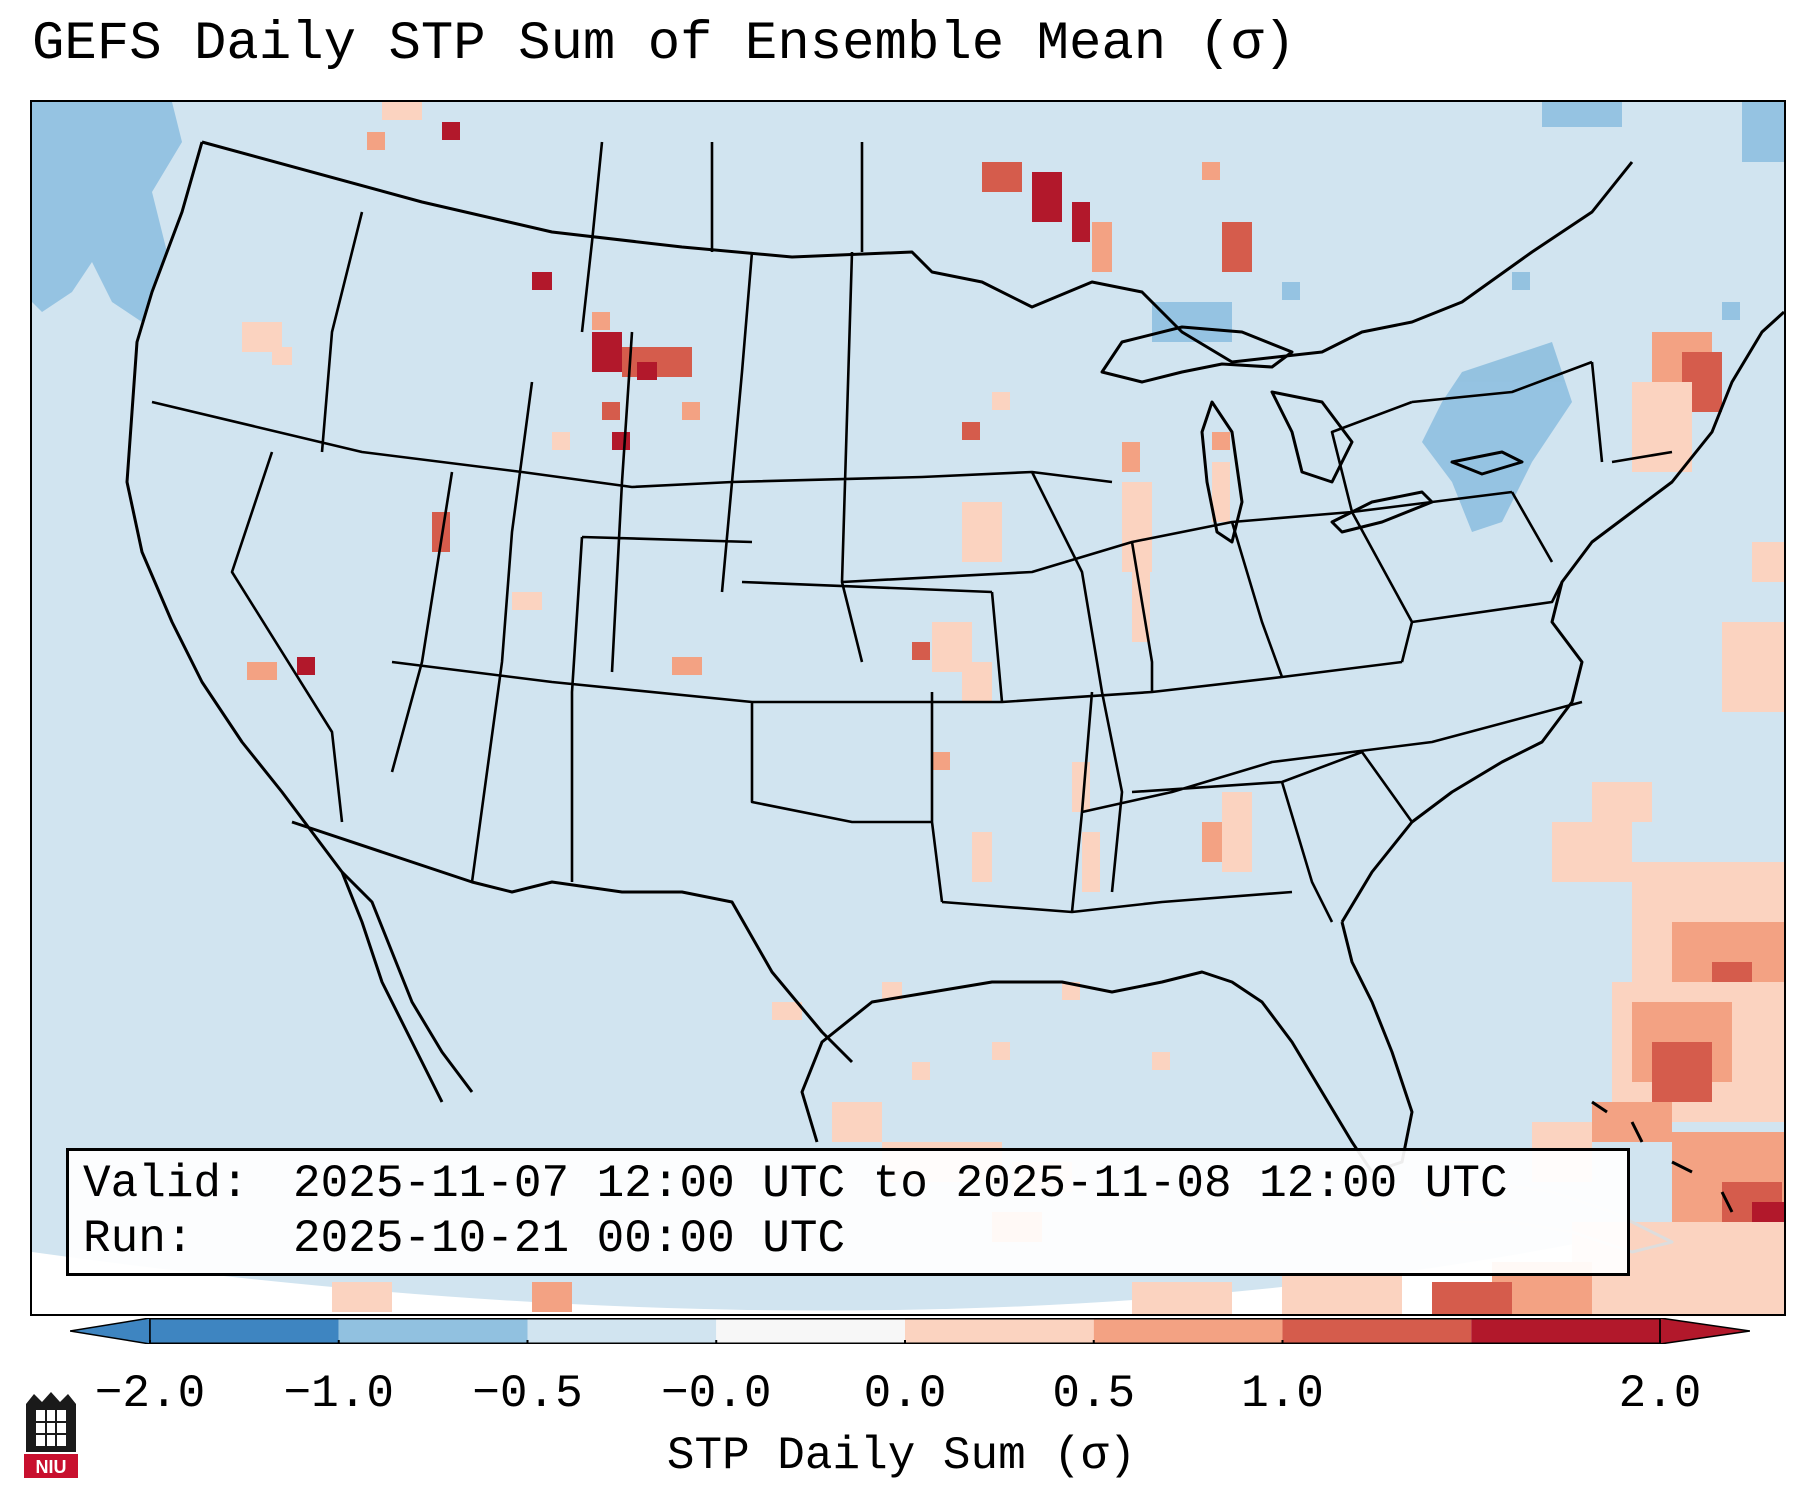  I want to click on bahamas, so click(1662, 1156).